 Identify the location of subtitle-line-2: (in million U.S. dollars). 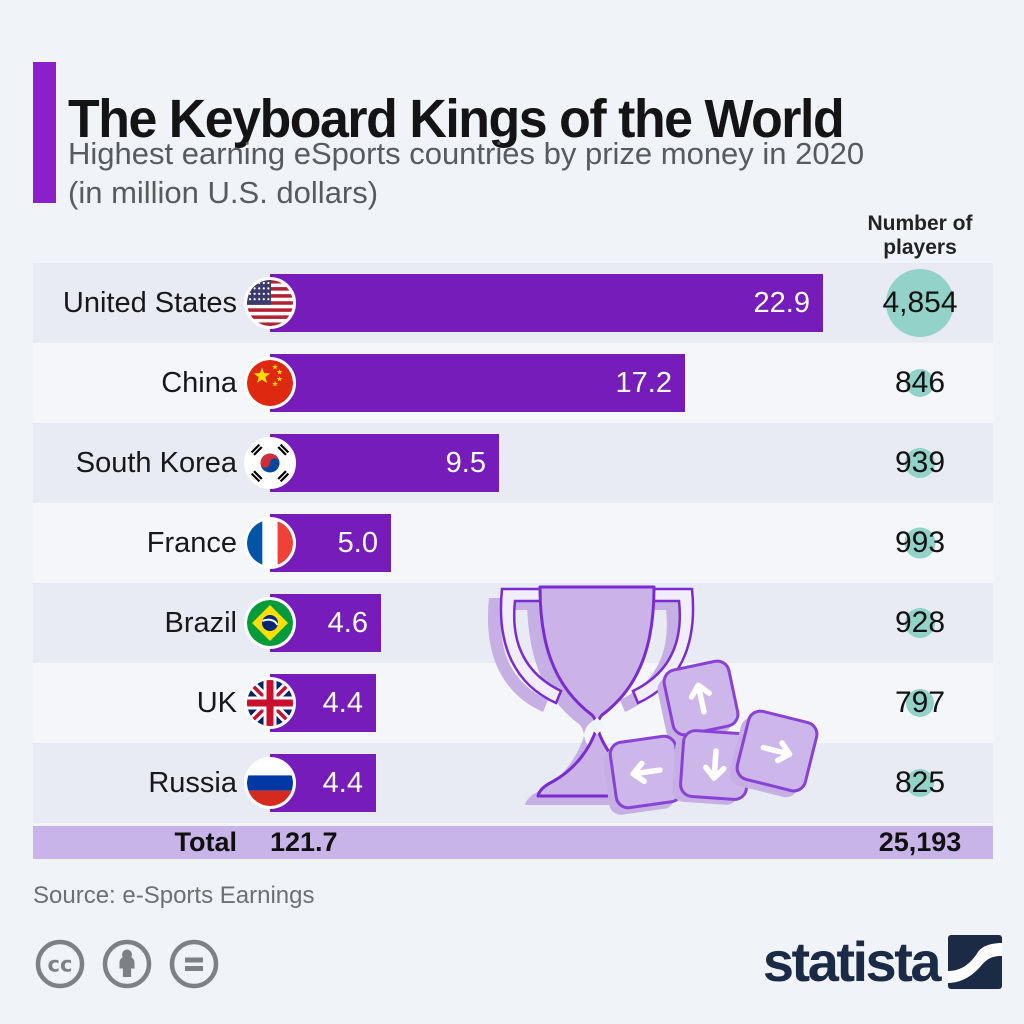
(223, 193).